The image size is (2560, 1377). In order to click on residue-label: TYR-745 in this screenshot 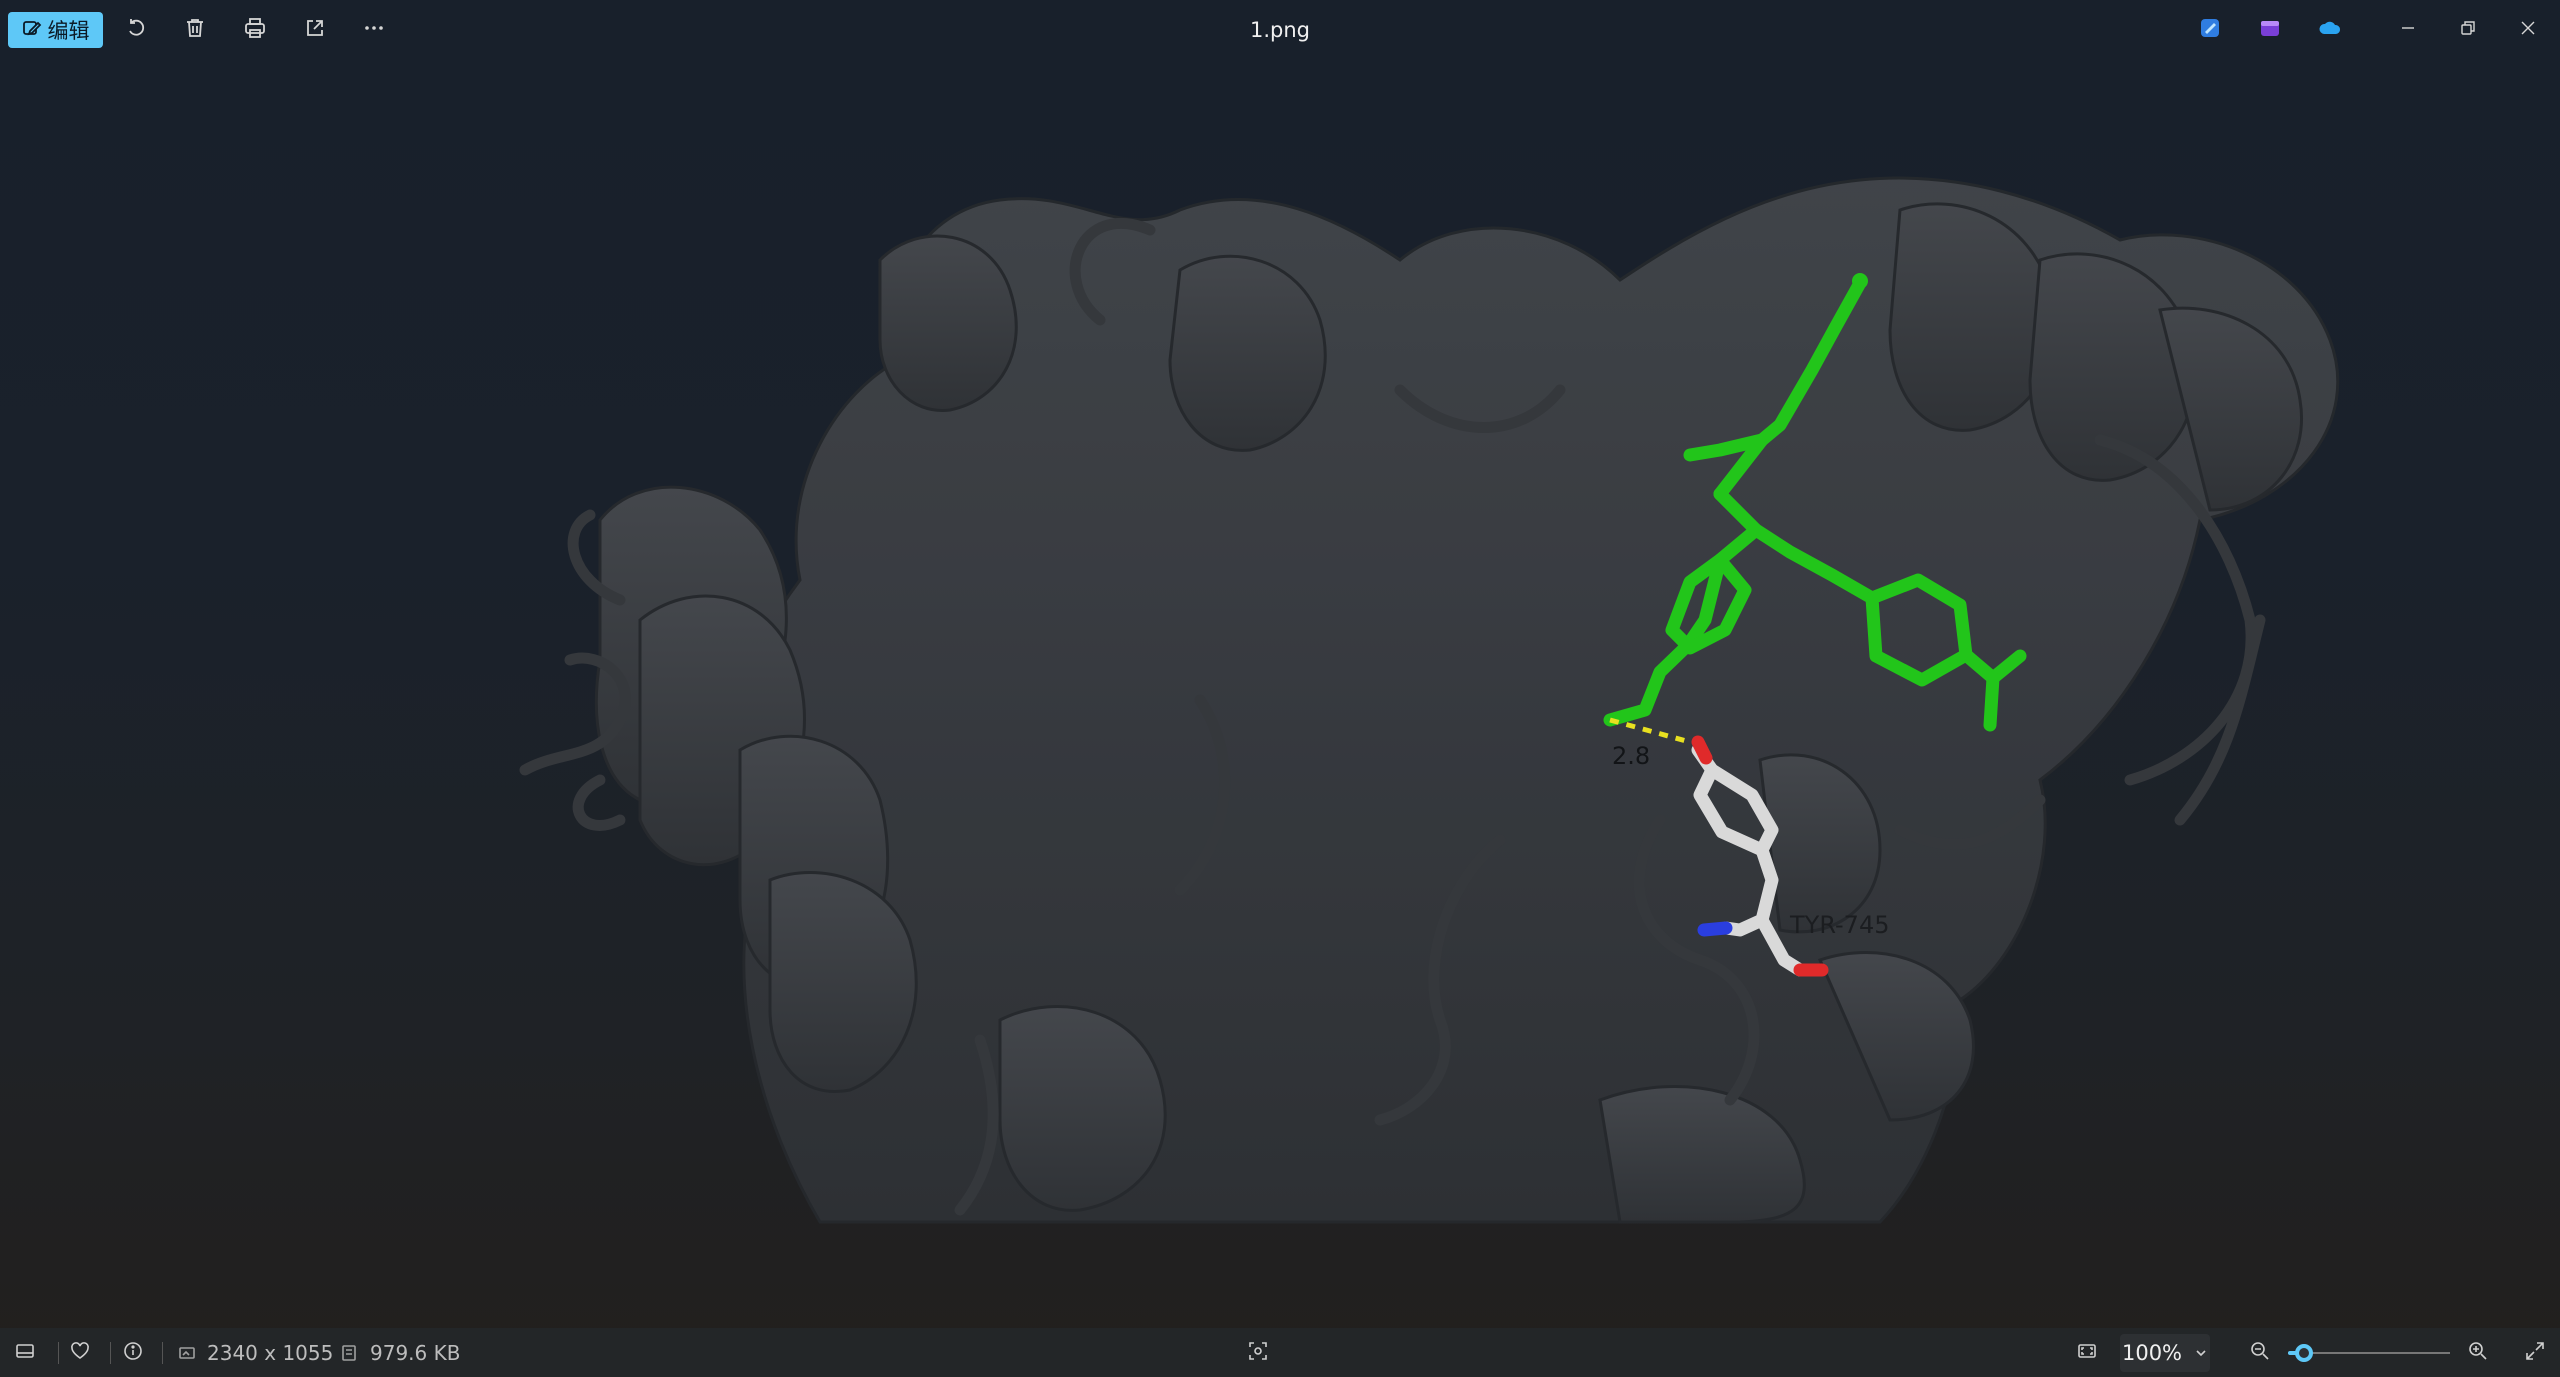, I will do `click(1839, 925)`.